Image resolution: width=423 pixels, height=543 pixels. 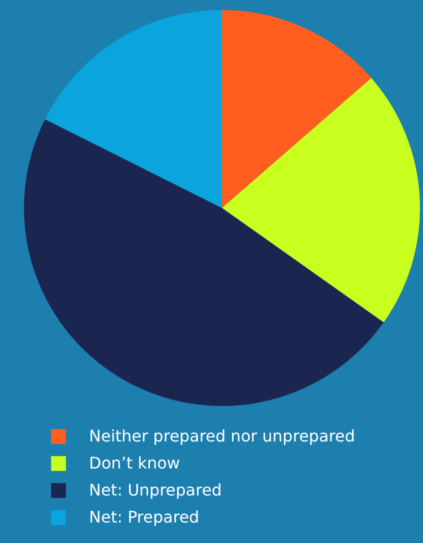 What do you see at coordinates (144, 517) in the screenshot?
I see `legend-label: Net: Prepared` at bounding box center [144, 517].